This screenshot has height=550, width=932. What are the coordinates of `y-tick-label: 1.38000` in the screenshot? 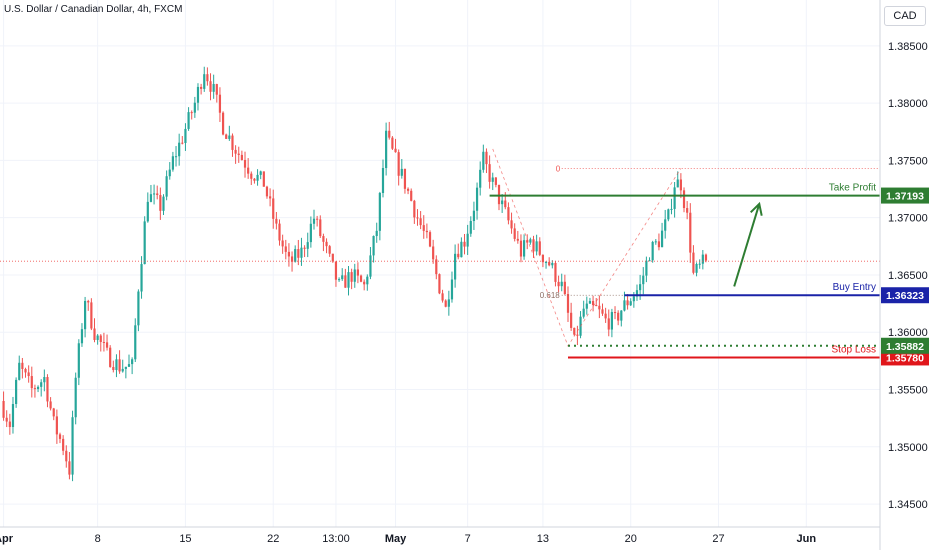 It's located at (908, 104).